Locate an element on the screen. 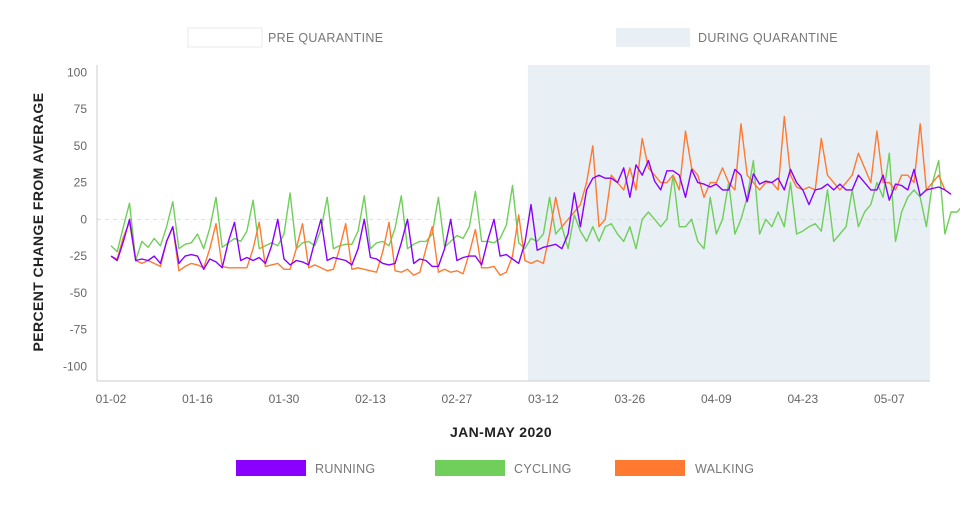  y-tick-label: 25 is located at coordinates (81, 183).